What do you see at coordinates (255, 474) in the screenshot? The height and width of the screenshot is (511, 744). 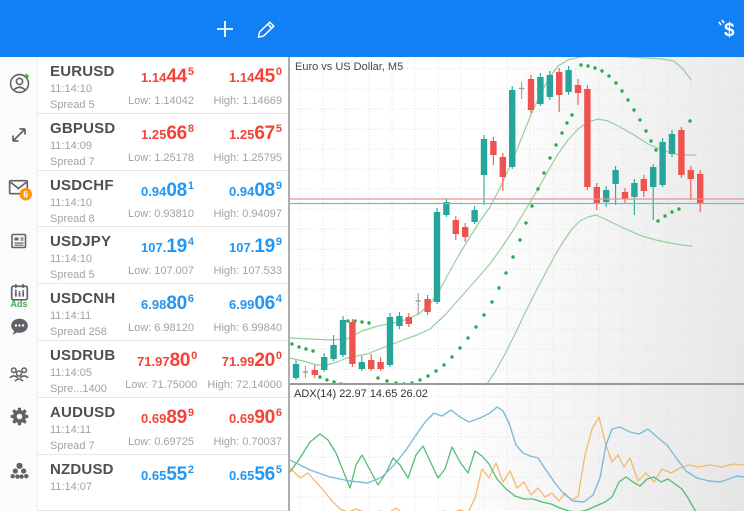 I see `ask-price: 0.65 56 5` at bounding box center [255, 474].